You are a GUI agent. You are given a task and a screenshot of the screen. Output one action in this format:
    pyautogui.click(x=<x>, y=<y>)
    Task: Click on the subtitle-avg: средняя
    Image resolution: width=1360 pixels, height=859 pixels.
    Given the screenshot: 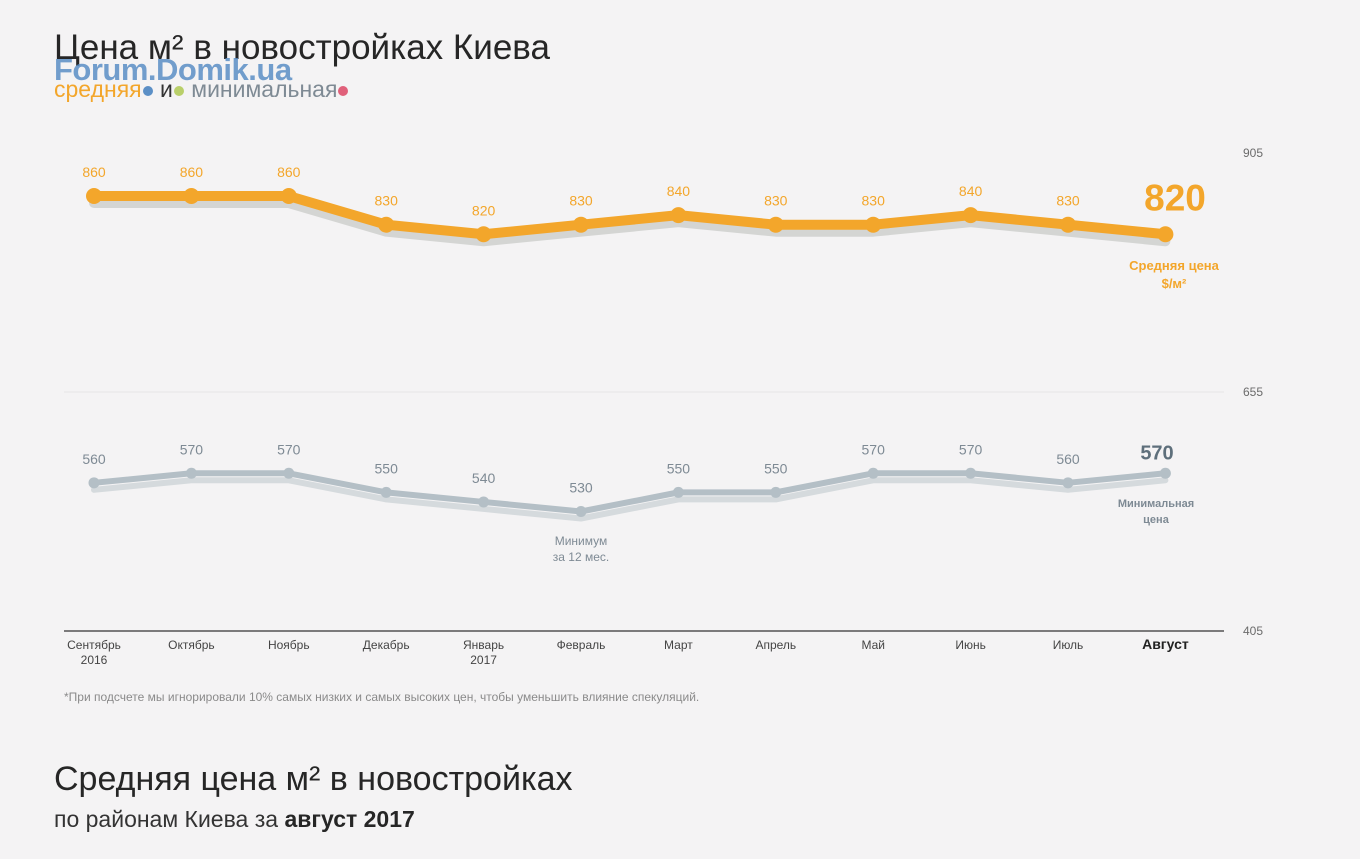 What is the action you would take?
    pyautogui.click(x=98, y=89)
    